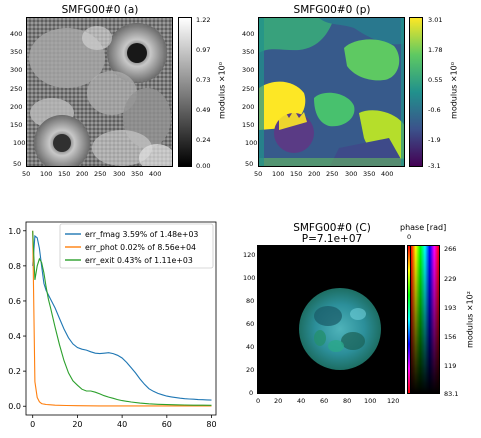 Image resolution: width=481 pixels, height=438 pixels. I want to click on x-axis: 0 20 40 60 80, so click(123, 422).